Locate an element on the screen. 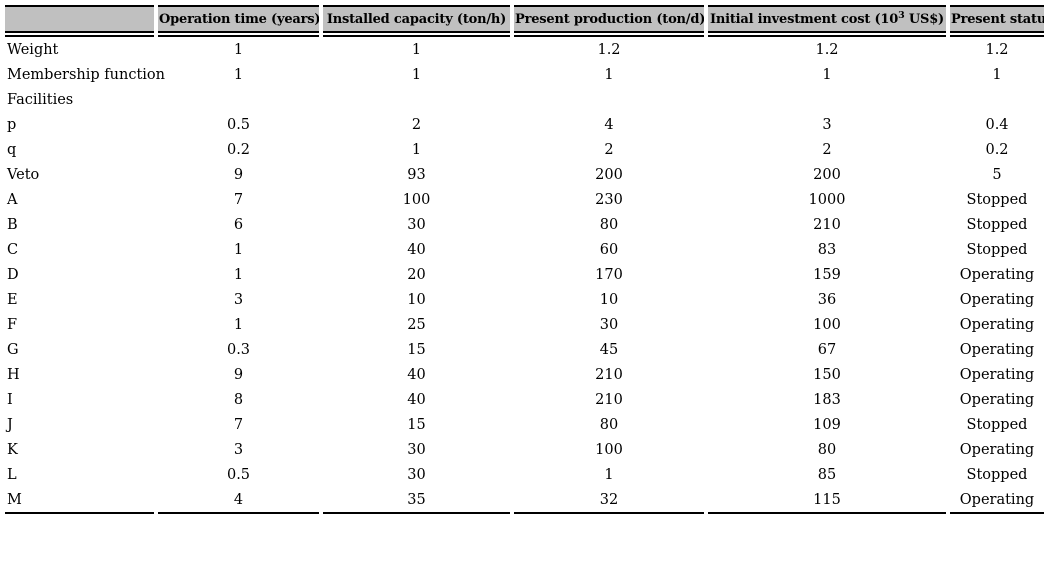  row-label: K is located at coordinates (12, 449).